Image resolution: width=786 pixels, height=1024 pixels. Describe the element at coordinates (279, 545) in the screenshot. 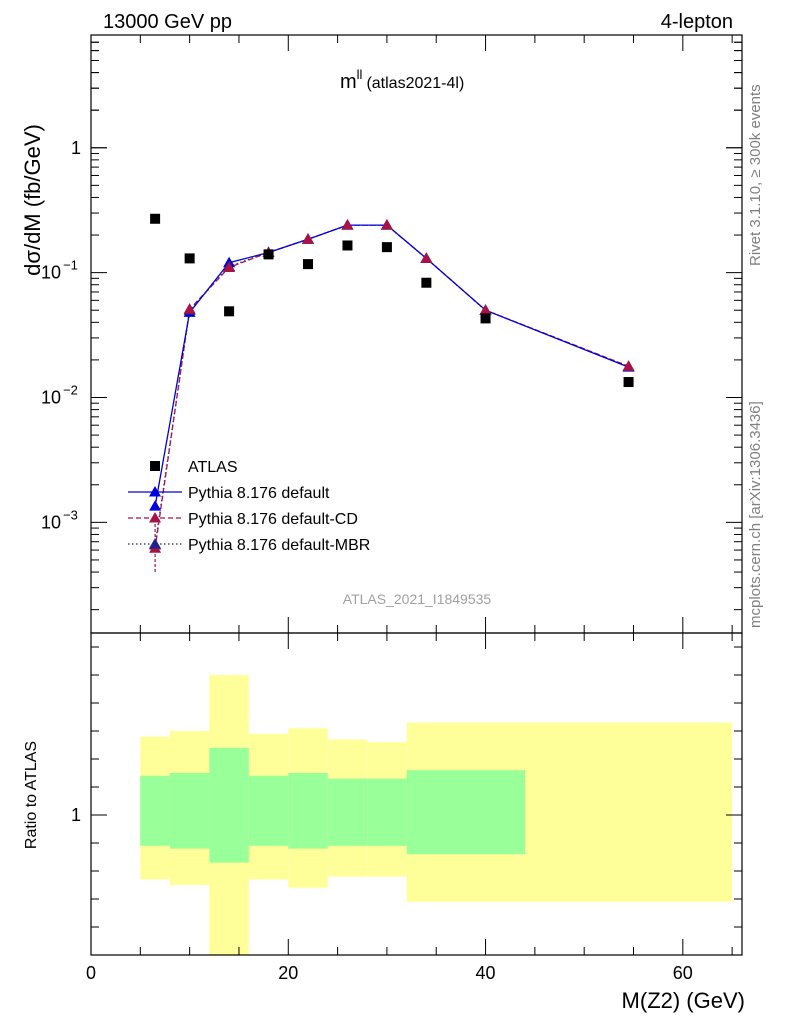

I see `legend-label: Pythia 8.176 default-MBR` at that location.